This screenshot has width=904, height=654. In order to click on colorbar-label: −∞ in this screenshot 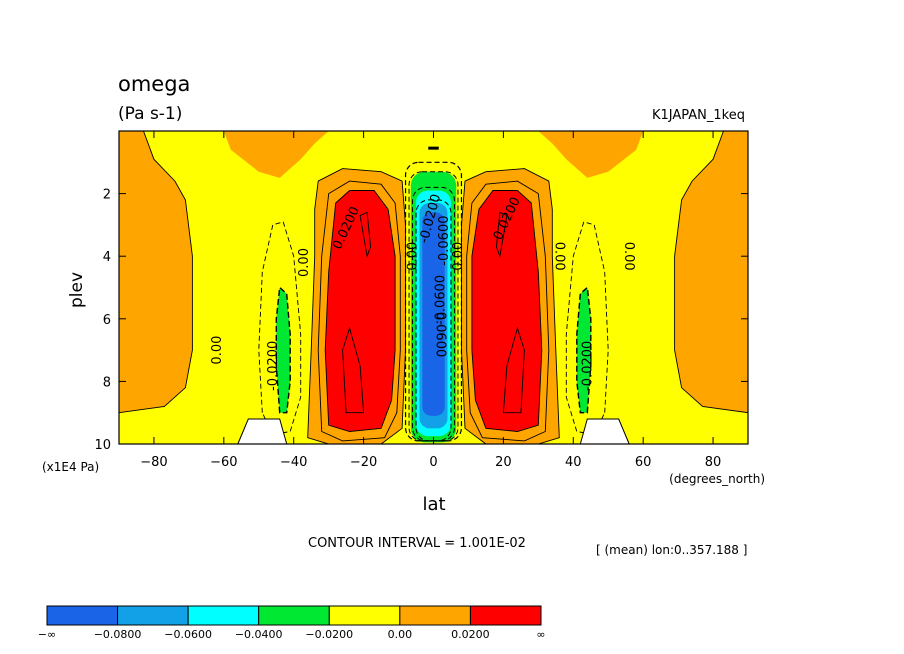, I will do `click(47, 634)`.